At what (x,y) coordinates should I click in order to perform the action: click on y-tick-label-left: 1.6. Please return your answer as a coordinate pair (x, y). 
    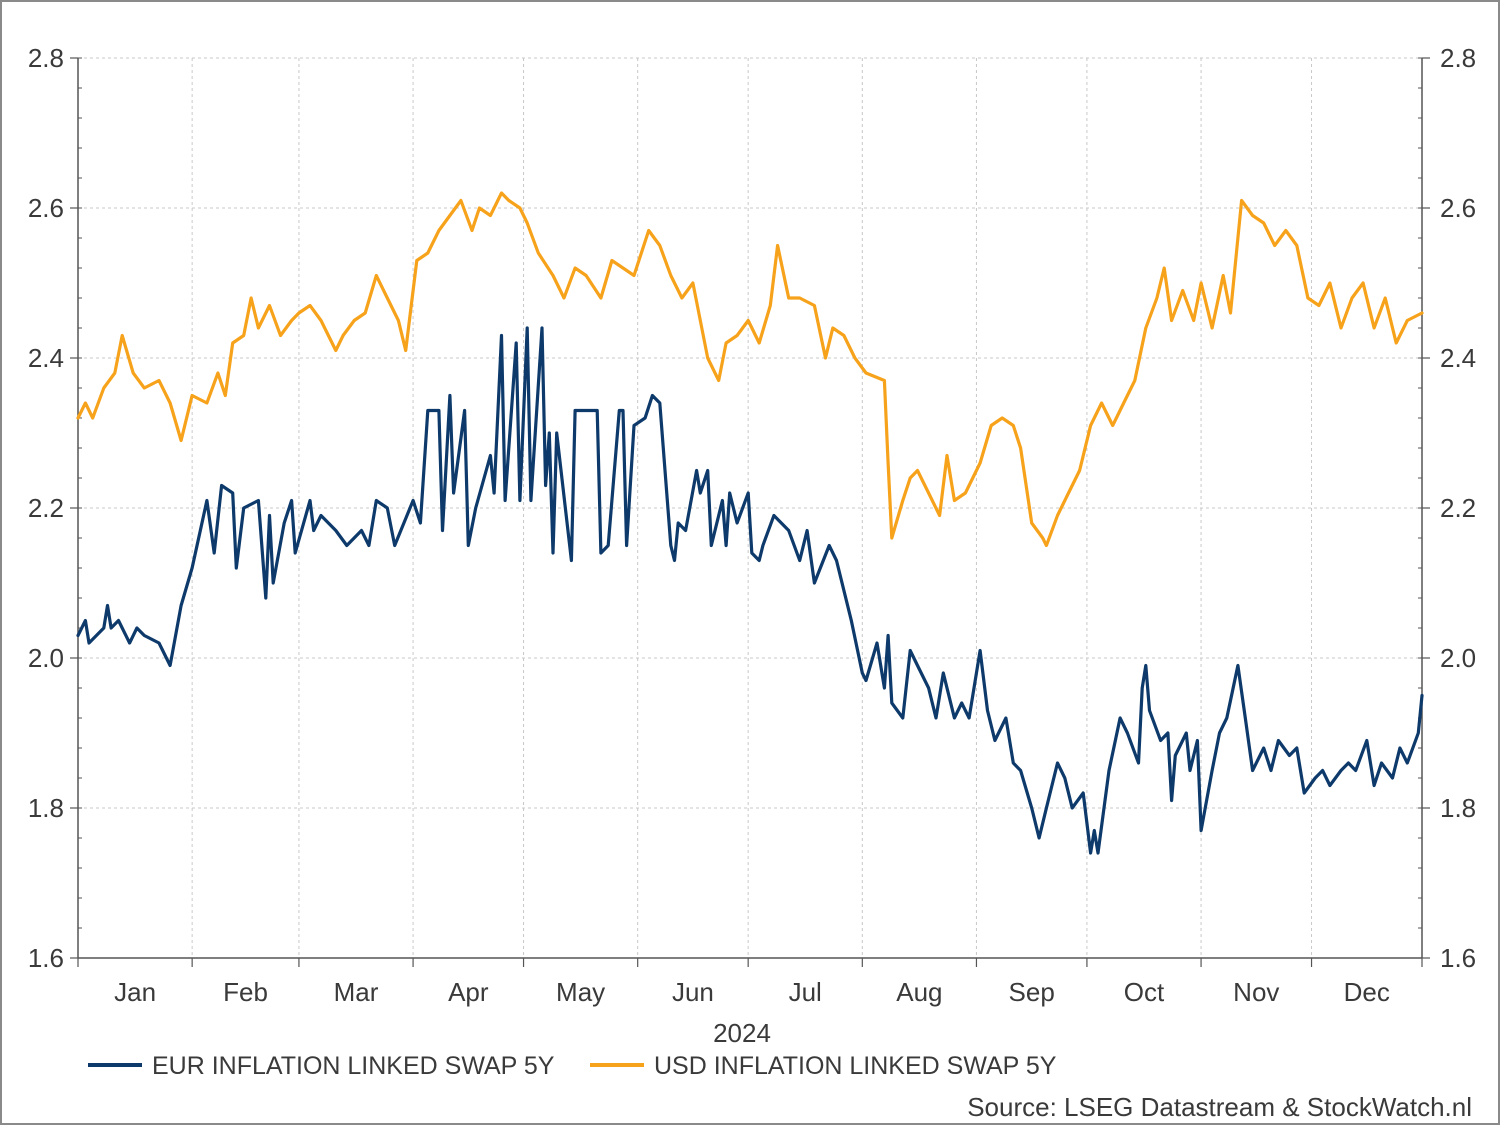
    Looking at the image, I should click on (46, 958).